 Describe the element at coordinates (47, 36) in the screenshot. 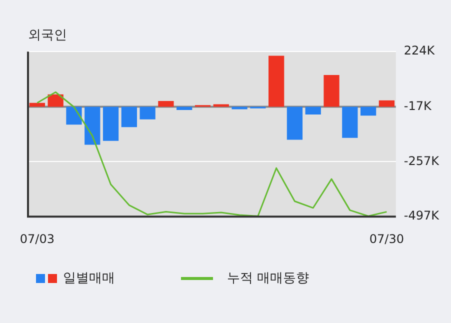

I see `chart-title: 외국인` at that location.